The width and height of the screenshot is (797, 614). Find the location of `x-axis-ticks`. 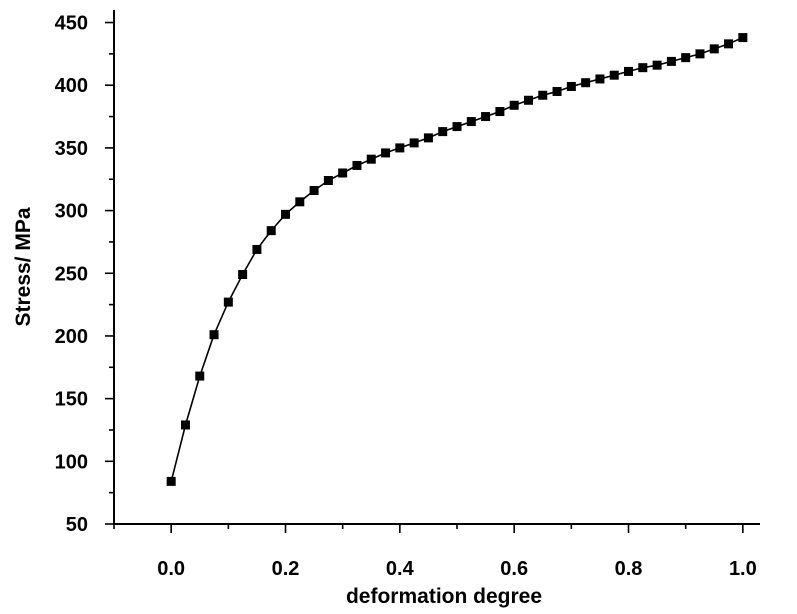

x-axis-ticks is located at coordinates (428, 528).